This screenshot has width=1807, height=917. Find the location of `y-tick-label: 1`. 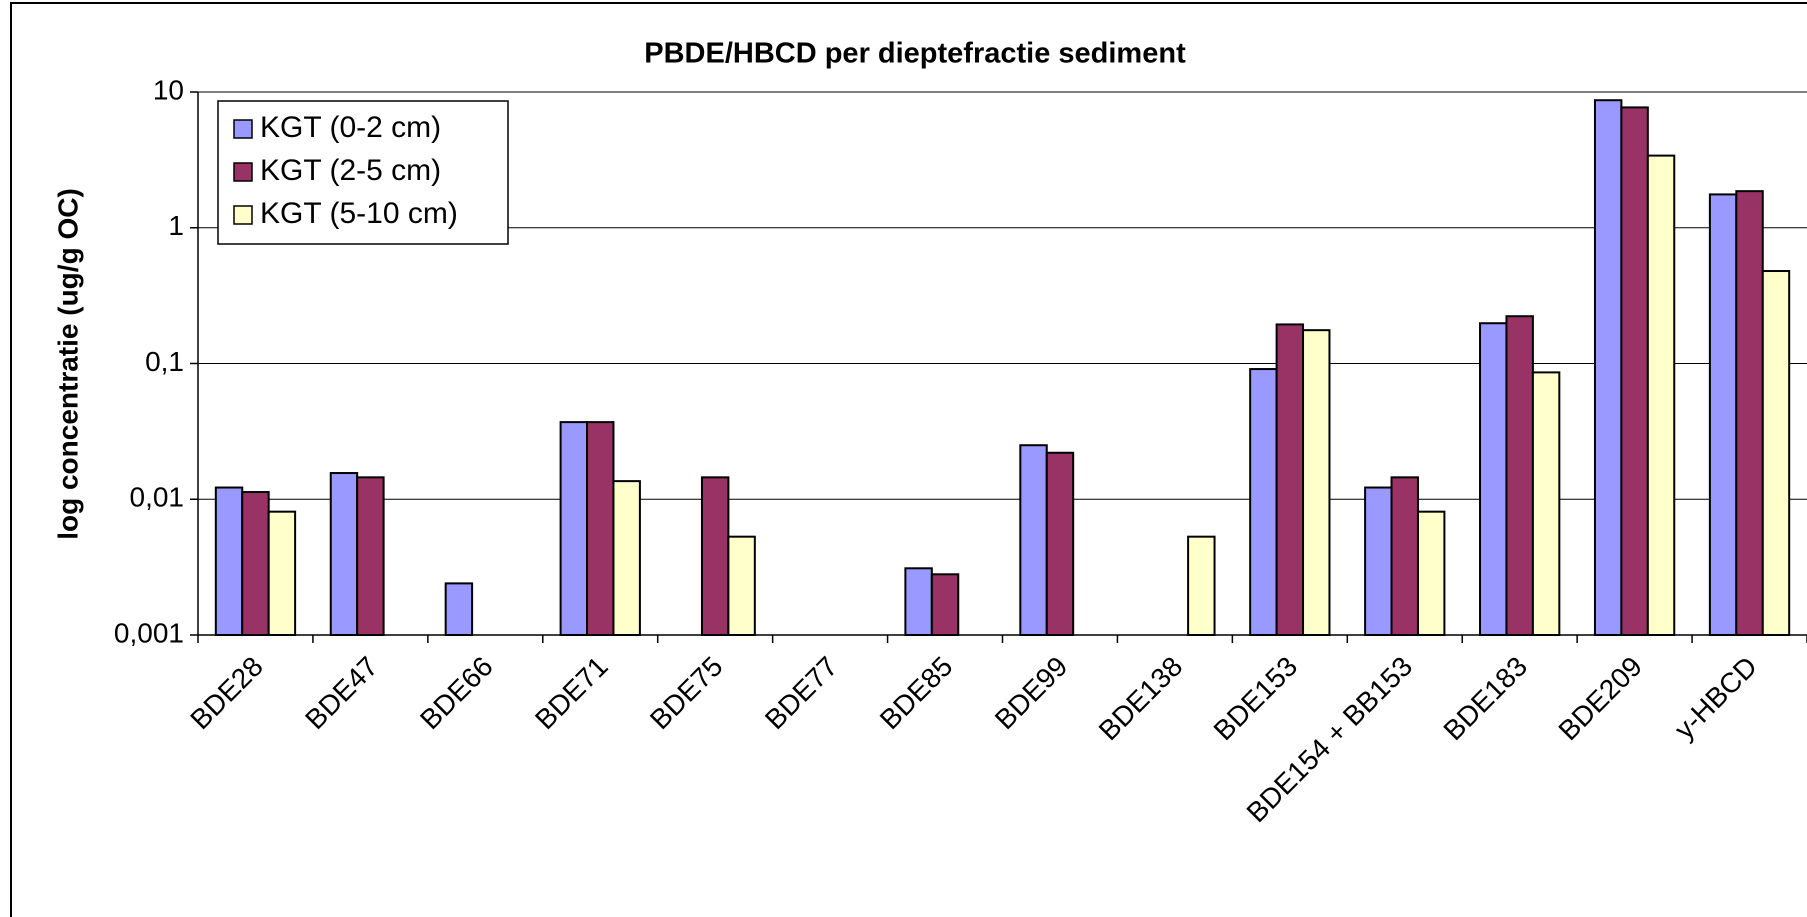

y-tick-label: 1 is located at coordinates (176, 225).